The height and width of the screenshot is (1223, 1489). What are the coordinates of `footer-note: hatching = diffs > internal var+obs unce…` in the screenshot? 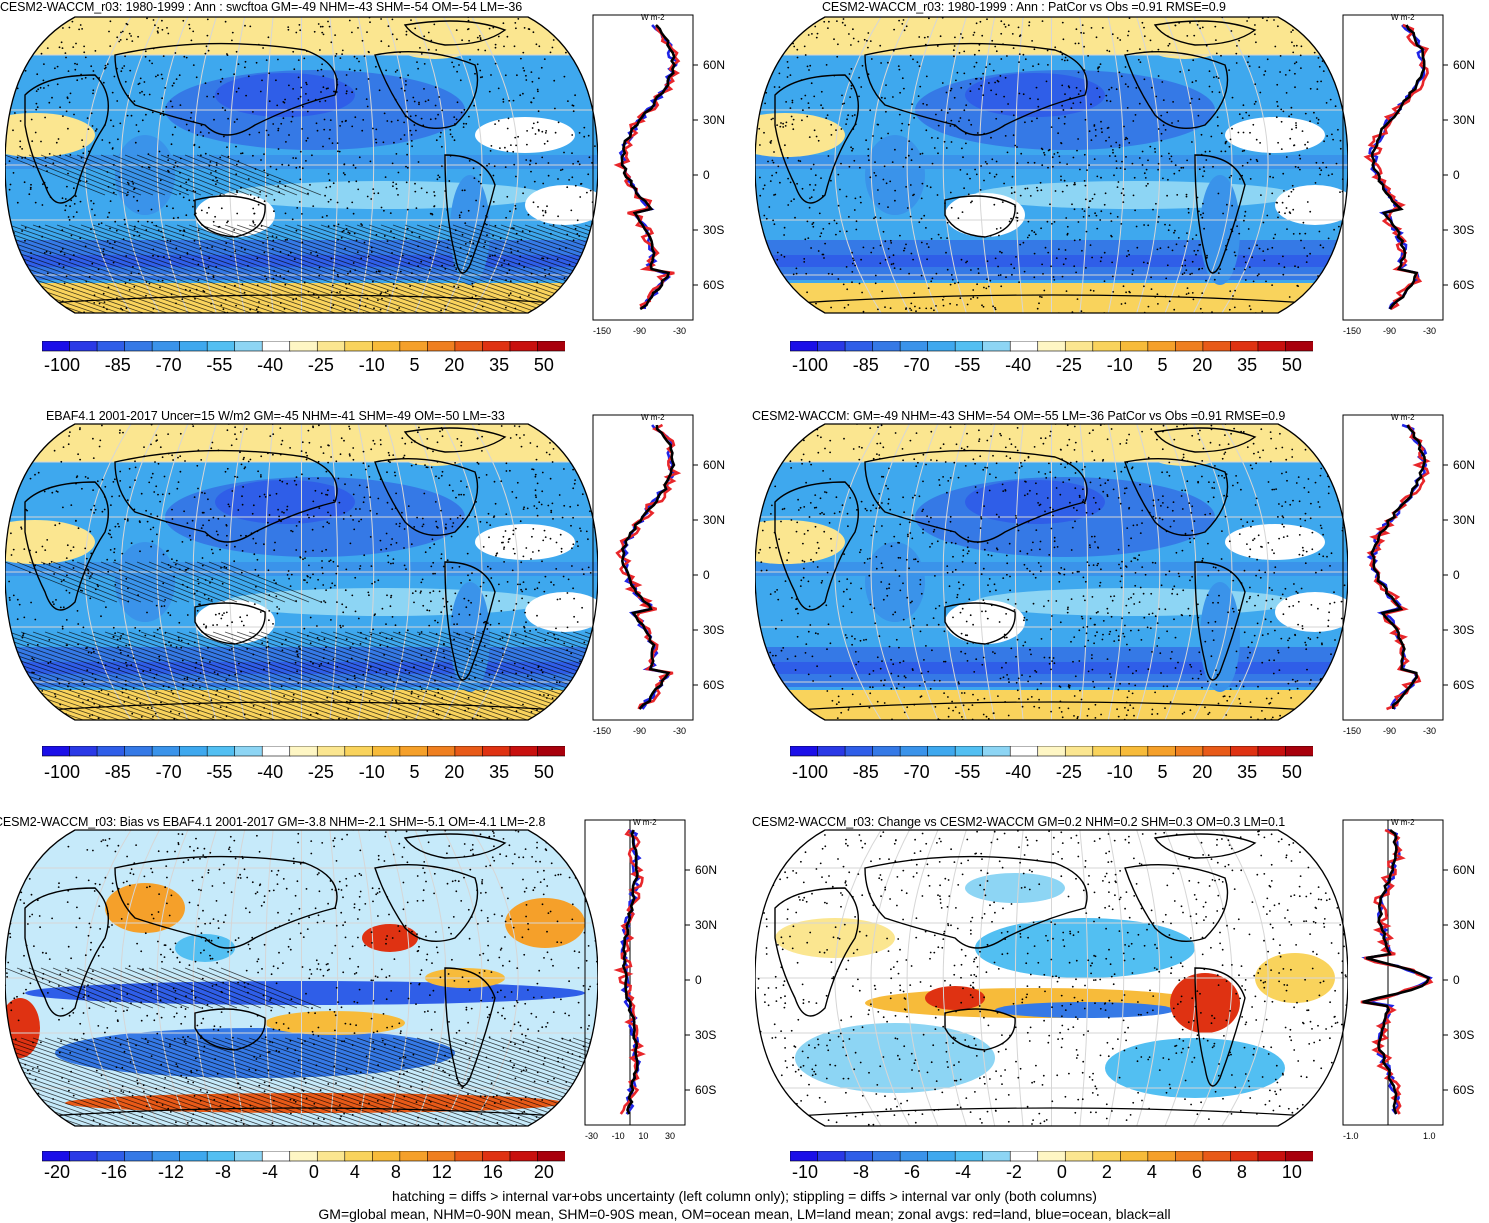 It's located at (744, 1205).